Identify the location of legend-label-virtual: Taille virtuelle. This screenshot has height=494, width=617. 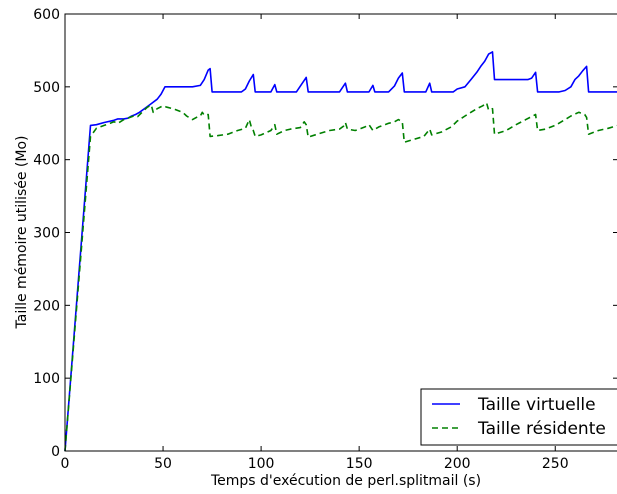
(536, 405).